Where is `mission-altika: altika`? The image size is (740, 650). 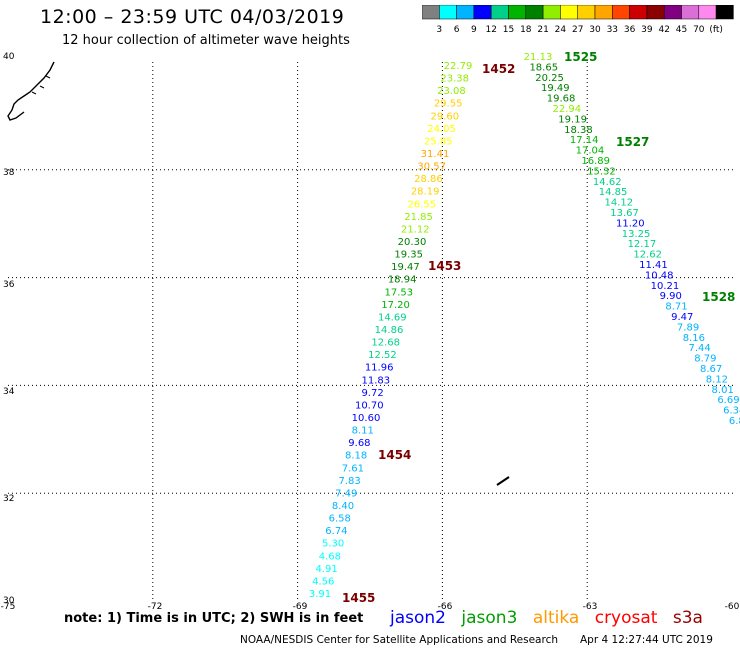 mission-altika: altika is located at coordinates (556, 618).